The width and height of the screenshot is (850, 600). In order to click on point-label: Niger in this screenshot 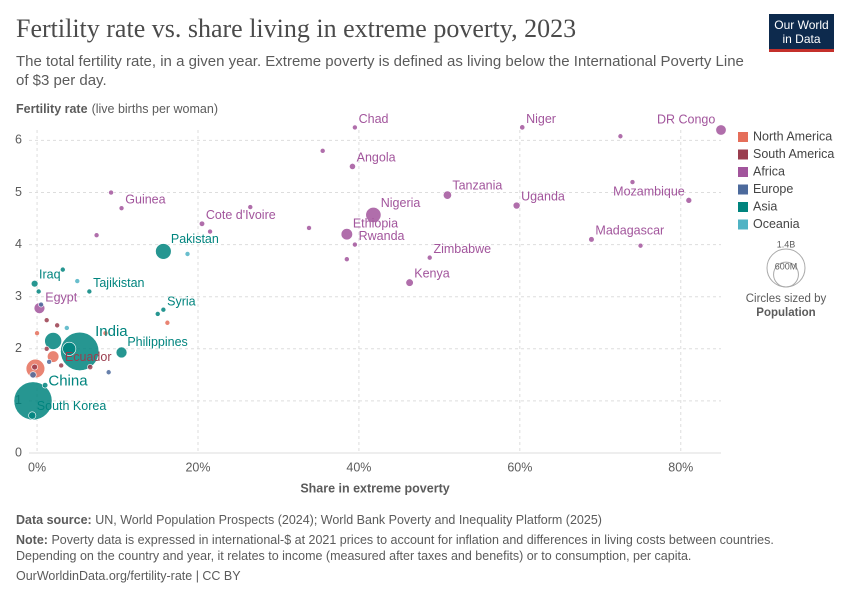, I will do `click(541, 119)`.